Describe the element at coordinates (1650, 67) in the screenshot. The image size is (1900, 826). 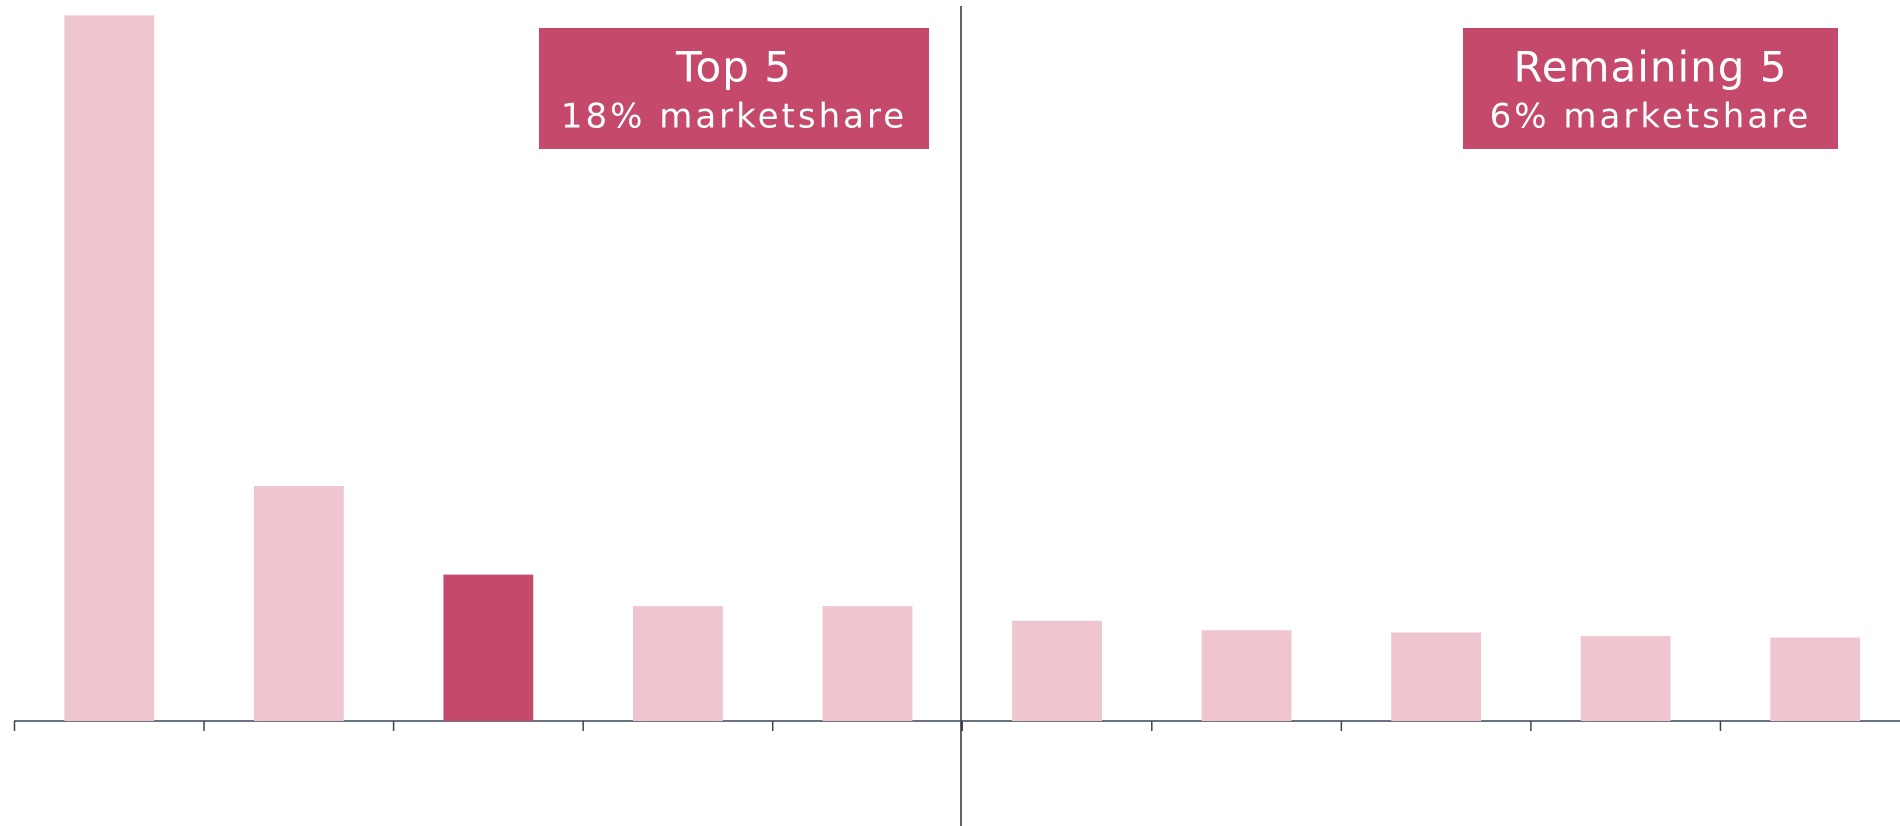
I see `annotation-title: Remaining 5` at that location.